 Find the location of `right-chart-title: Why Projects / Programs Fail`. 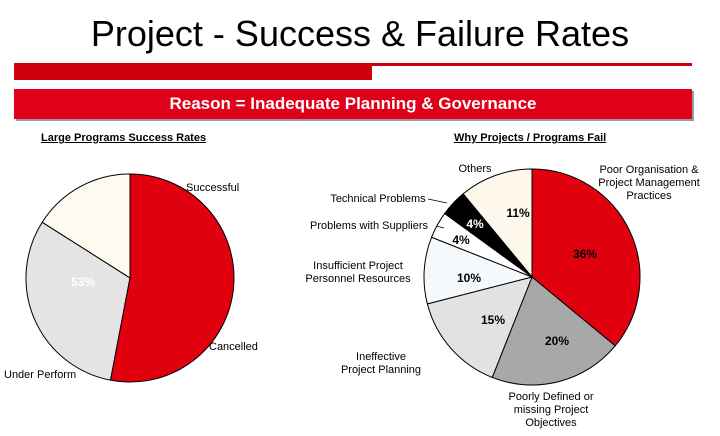

right-chart-title: Why Projects / Programs Fail is located at coordinates (530, 138).